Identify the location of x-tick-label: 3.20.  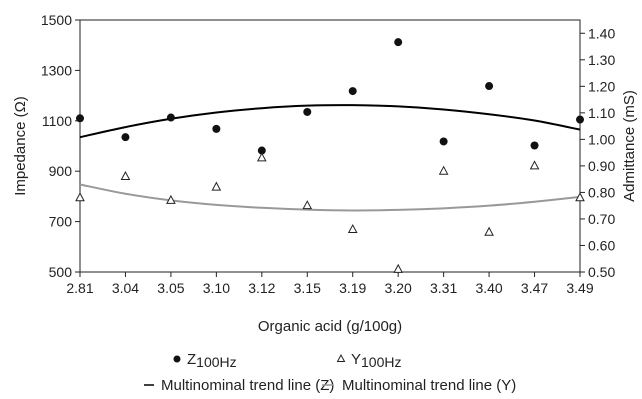
(398, 288).